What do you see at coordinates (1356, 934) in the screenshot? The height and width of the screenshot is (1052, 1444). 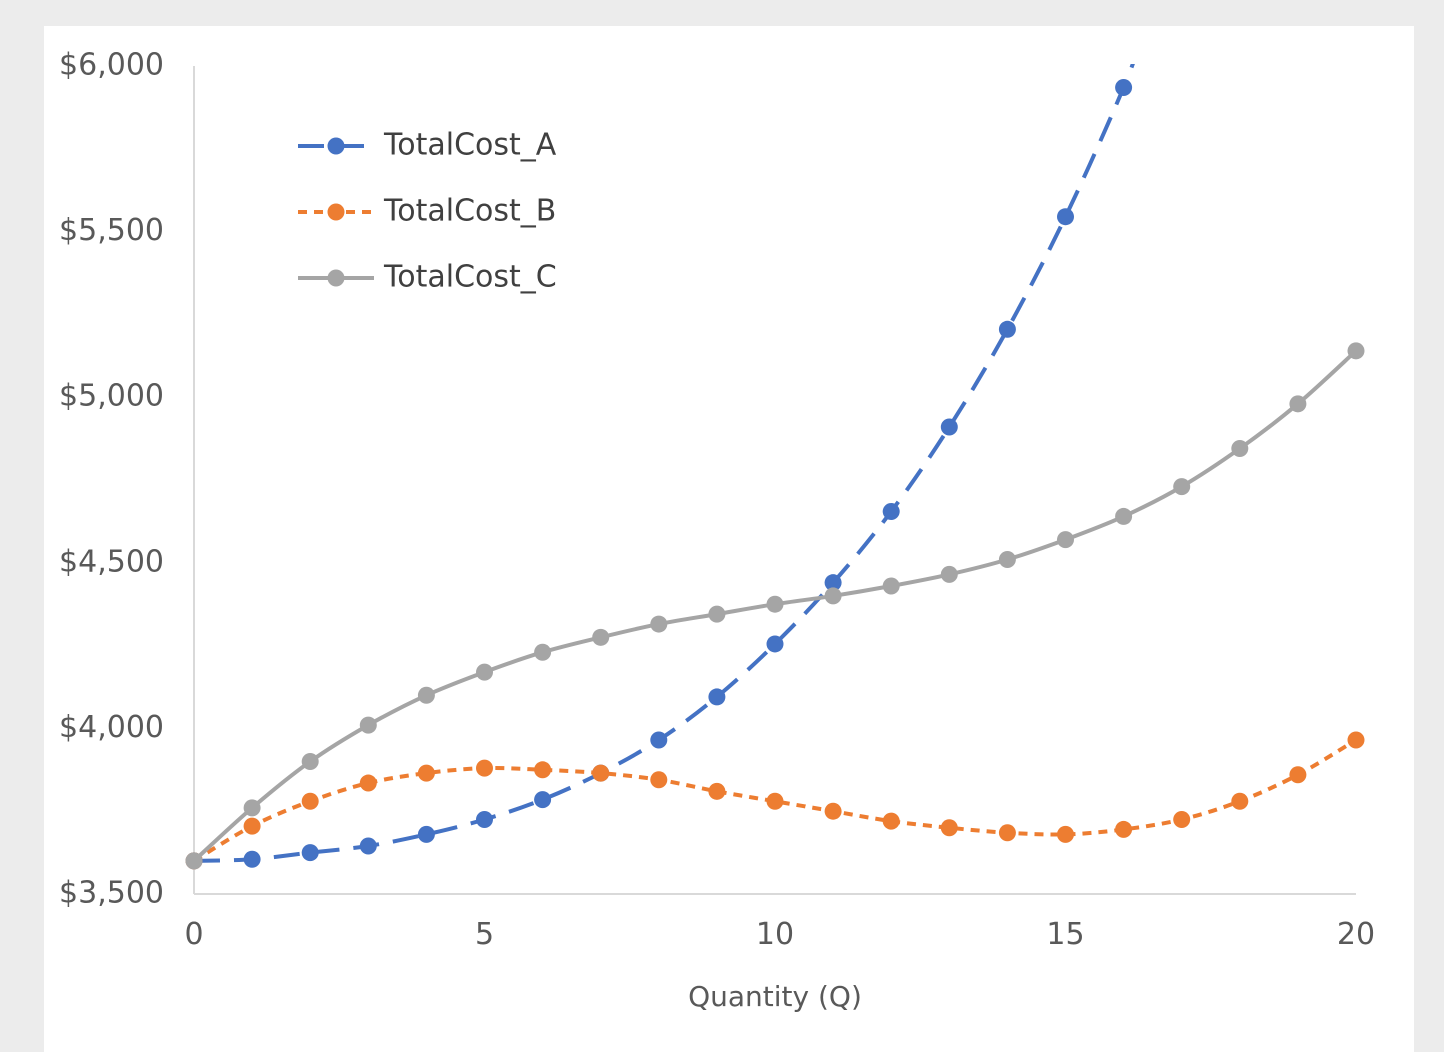 I see `x-tick-label: 20` at bounding box center [1356, 934].